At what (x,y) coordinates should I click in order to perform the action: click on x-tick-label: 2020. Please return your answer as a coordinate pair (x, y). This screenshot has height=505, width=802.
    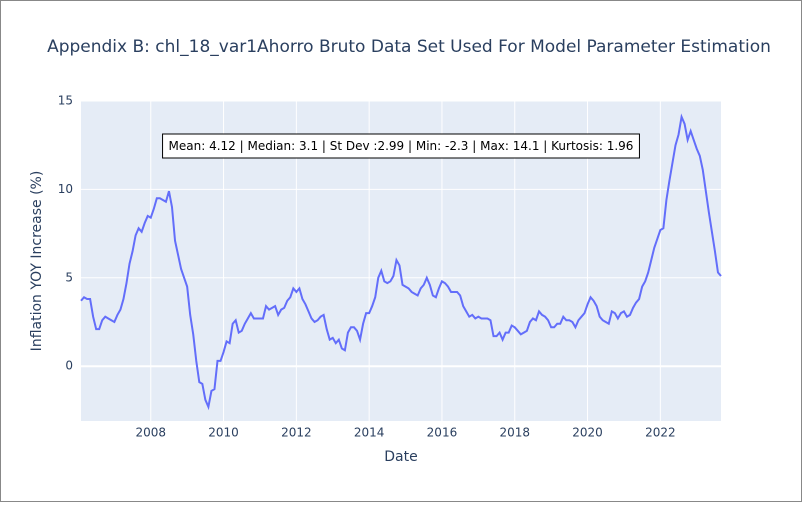
    Looking at the image, I should click on (587, 433).